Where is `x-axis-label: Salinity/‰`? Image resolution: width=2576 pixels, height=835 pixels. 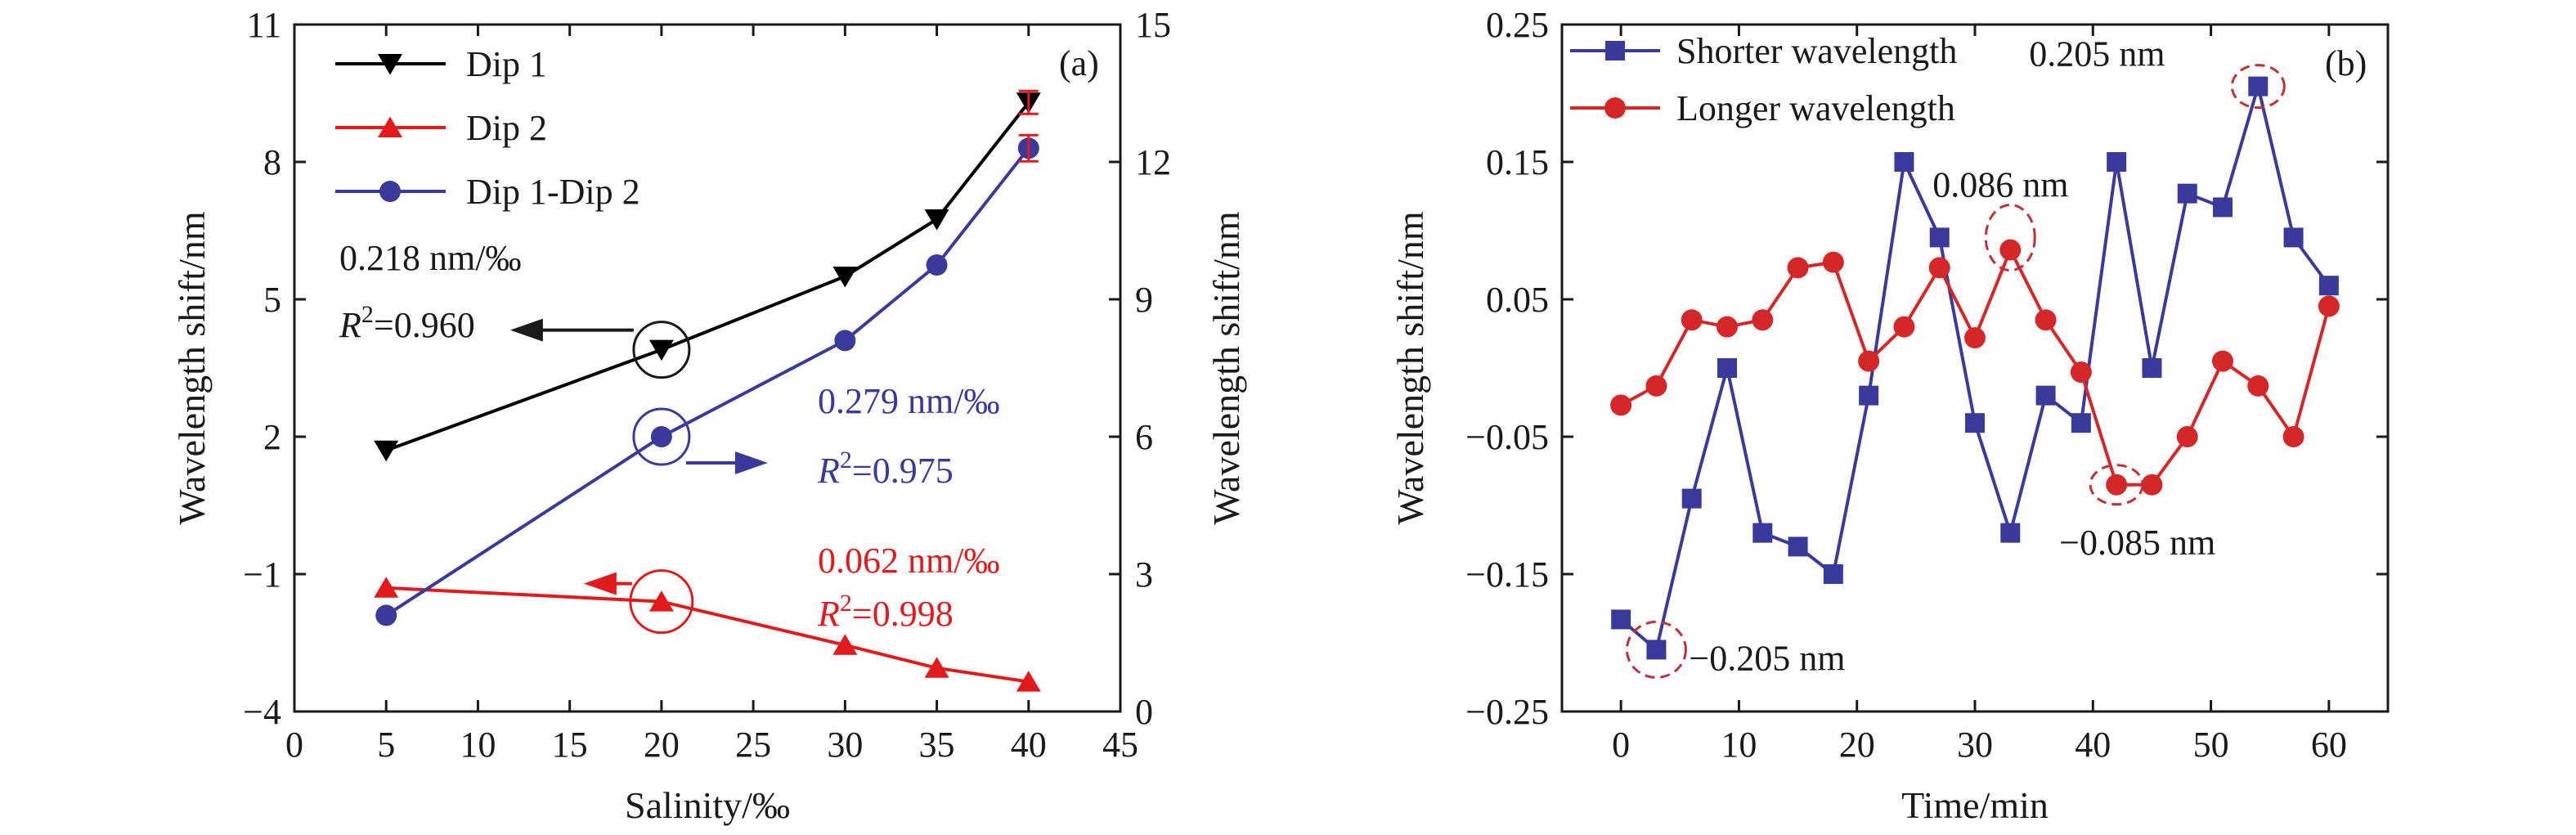
x-axis-label: Salinity/‰ is located at coordinates (707, 805).